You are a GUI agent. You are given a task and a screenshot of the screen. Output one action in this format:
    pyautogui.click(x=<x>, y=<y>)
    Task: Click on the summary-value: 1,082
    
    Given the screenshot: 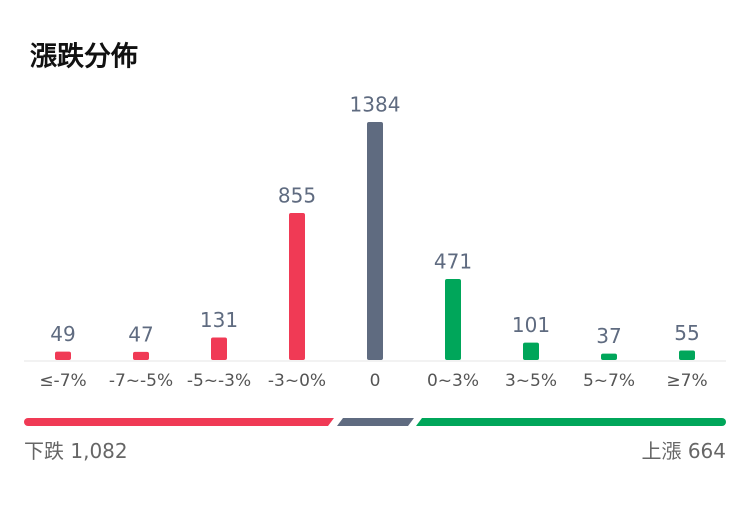 What is the action you would take?
    pyautogui.click(x=98, y=451)
    